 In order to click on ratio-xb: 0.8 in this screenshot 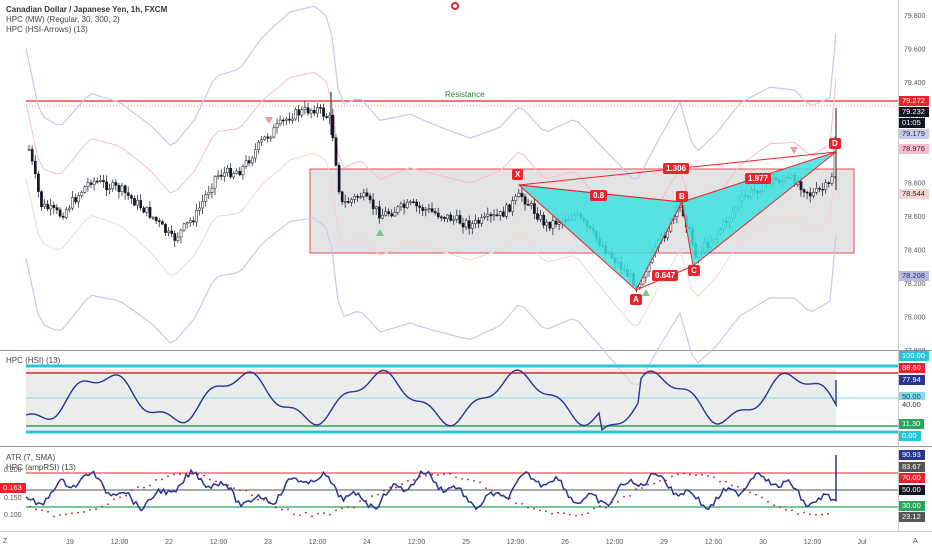, I will do `click(599, 195)`.